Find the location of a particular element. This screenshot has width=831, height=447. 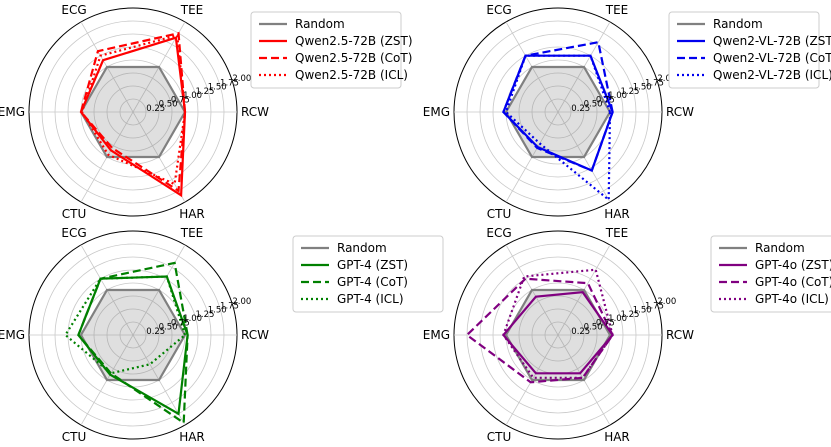

legend: Random GPT-4 (ZST) GPT-4 (CoT) GPT-4 (ICL) is located at coordinates (368, 274).